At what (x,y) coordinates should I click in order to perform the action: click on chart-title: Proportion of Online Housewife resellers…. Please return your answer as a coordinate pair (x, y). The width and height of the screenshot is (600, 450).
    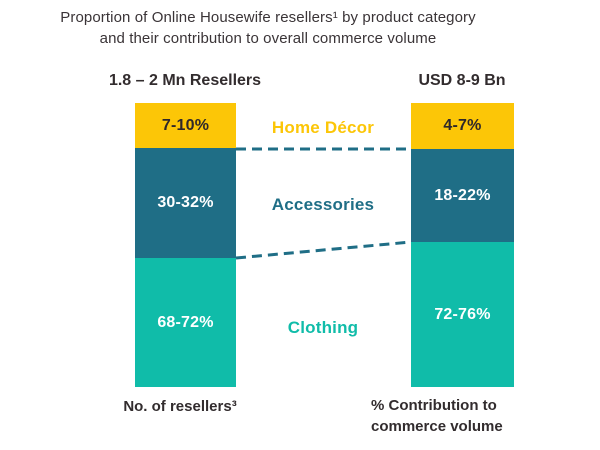
    Looking at the image, I should click on (268, 28).